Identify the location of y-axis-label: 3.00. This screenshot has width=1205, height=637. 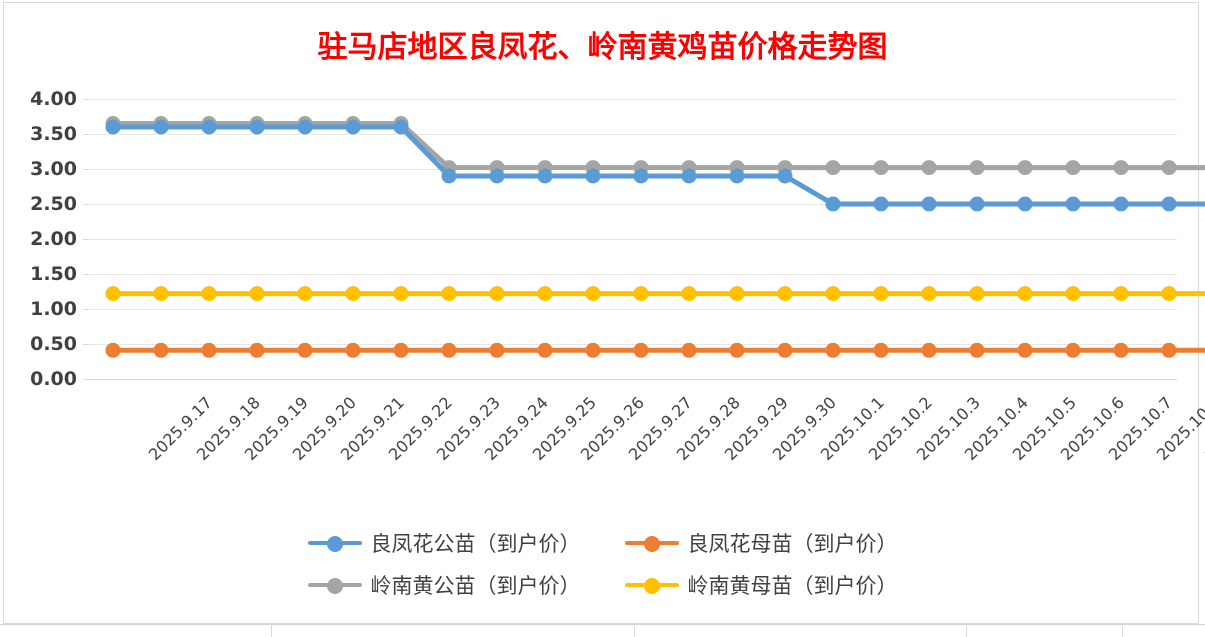
(53, 169).